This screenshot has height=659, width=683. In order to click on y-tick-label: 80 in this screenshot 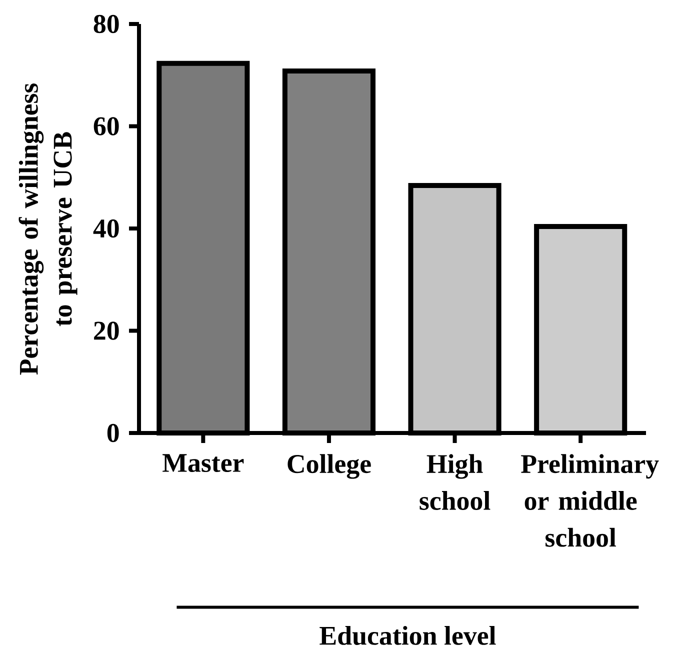, I will do `click(106, 24)`.